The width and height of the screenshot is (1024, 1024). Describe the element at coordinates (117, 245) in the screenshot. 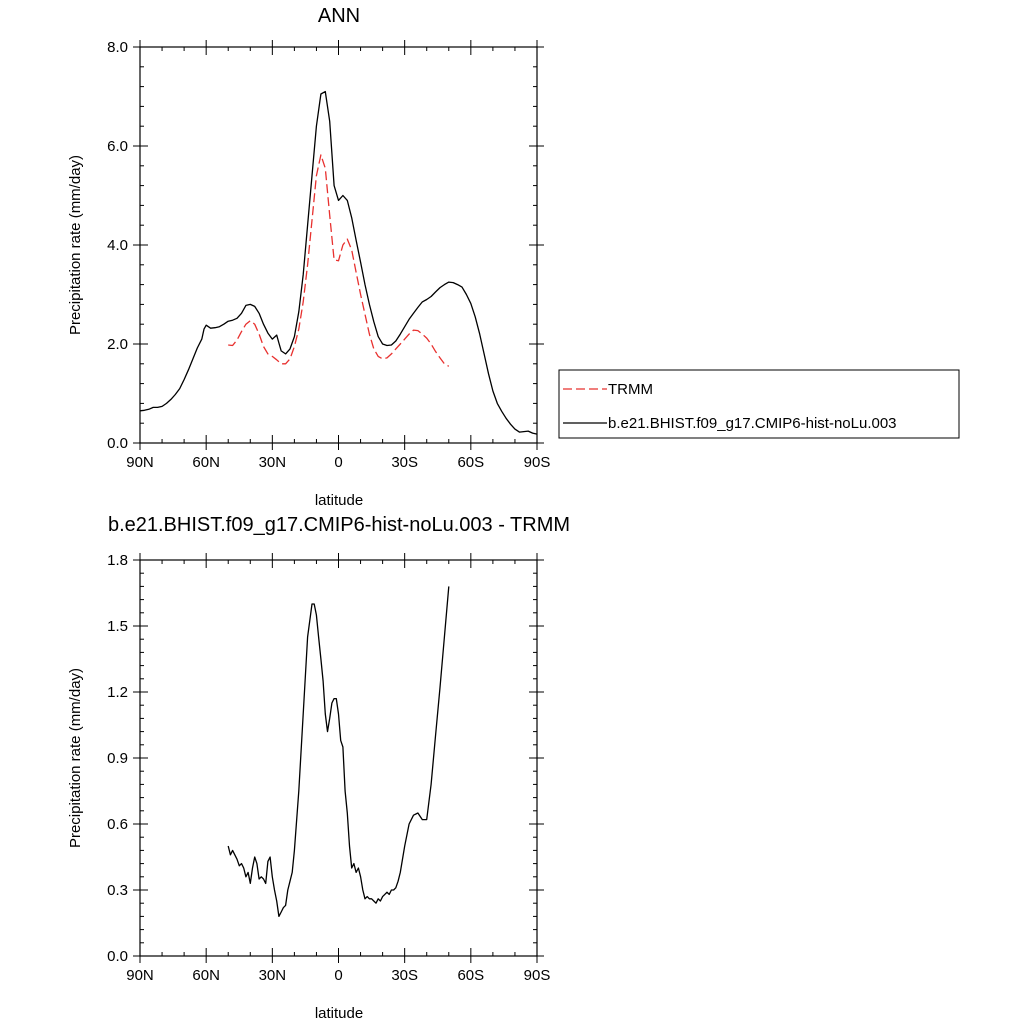

I see `y-tick-label: 4.0` at that location.